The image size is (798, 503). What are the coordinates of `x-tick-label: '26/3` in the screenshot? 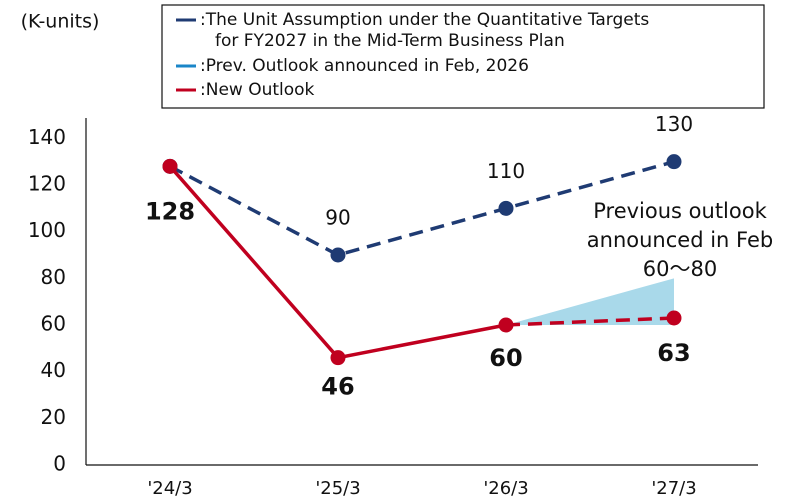 It's located at (505, 488).